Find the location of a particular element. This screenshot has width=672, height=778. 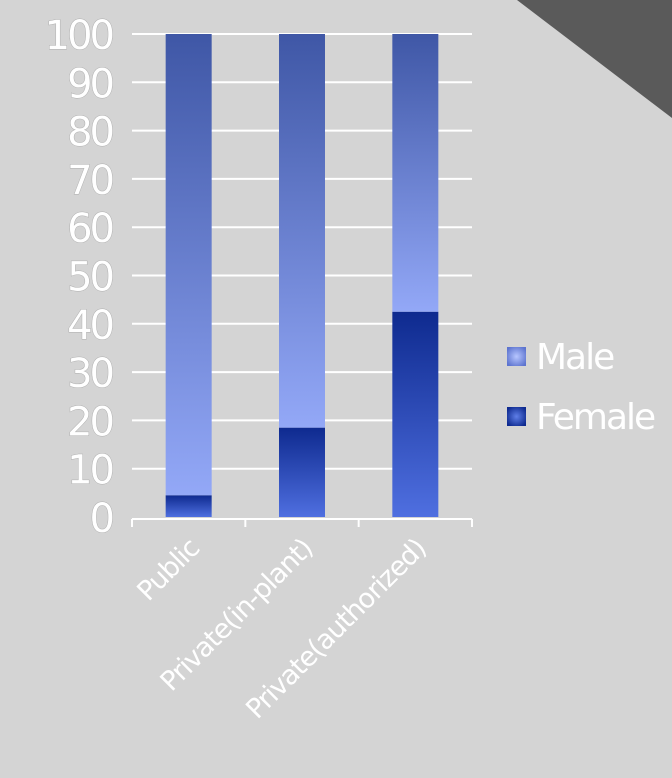

y-tick-label: 90 is located at coordinates (89, 84).